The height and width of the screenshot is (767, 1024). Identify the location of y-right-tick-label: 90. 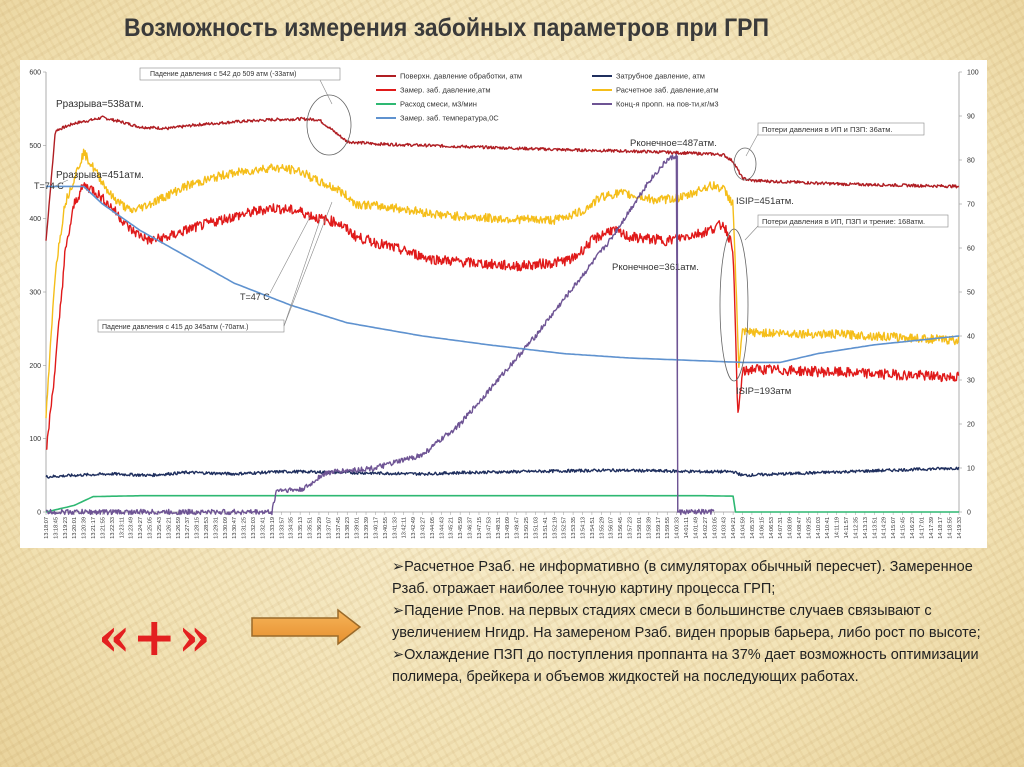
(971, 117).